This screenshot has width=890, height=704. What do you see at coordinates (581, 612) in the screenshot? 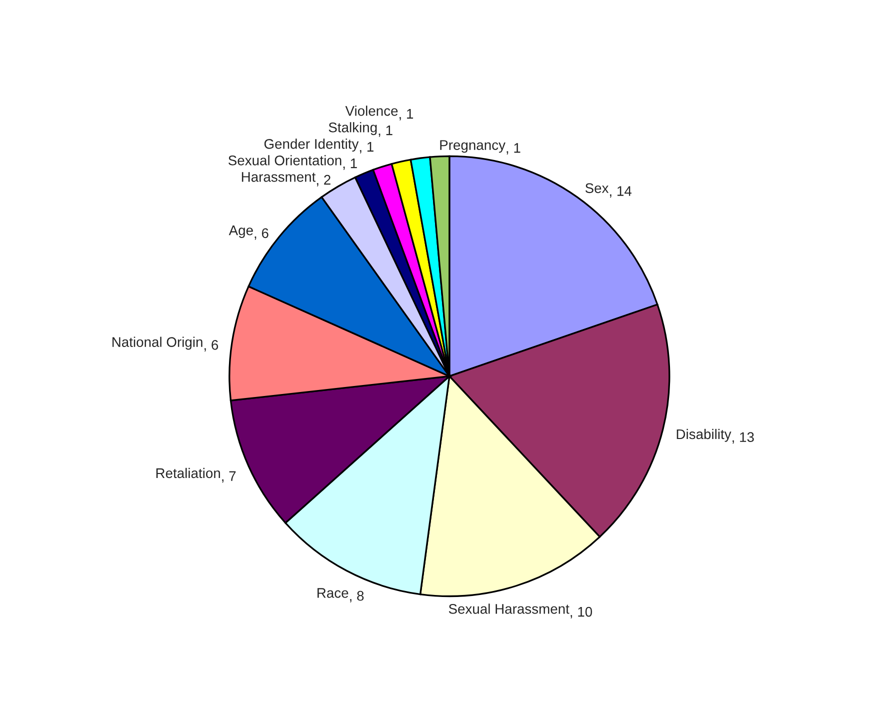
I see `data-label: , 10` at bounding box center [581, 612].